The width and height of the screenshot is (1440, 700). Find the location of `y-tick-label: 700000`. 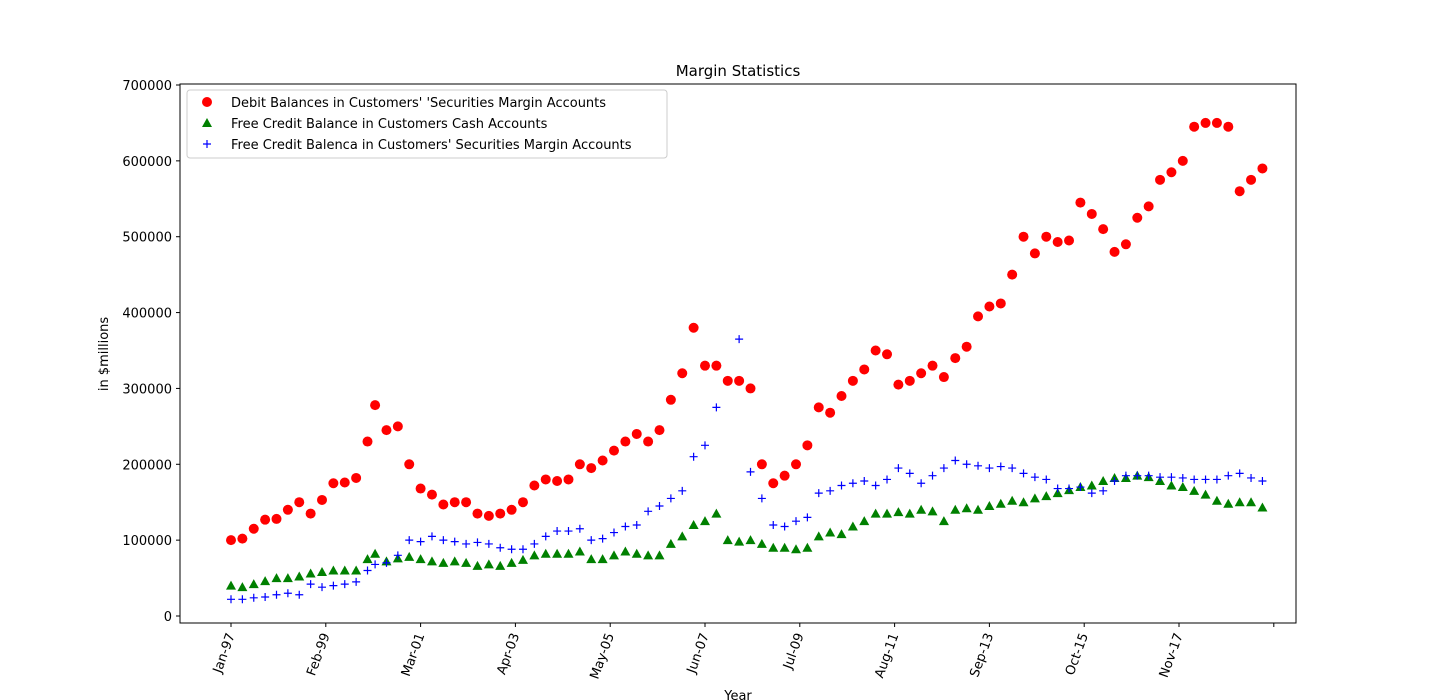

y-tick-label: 700000 is located at coordinates (147, 86).